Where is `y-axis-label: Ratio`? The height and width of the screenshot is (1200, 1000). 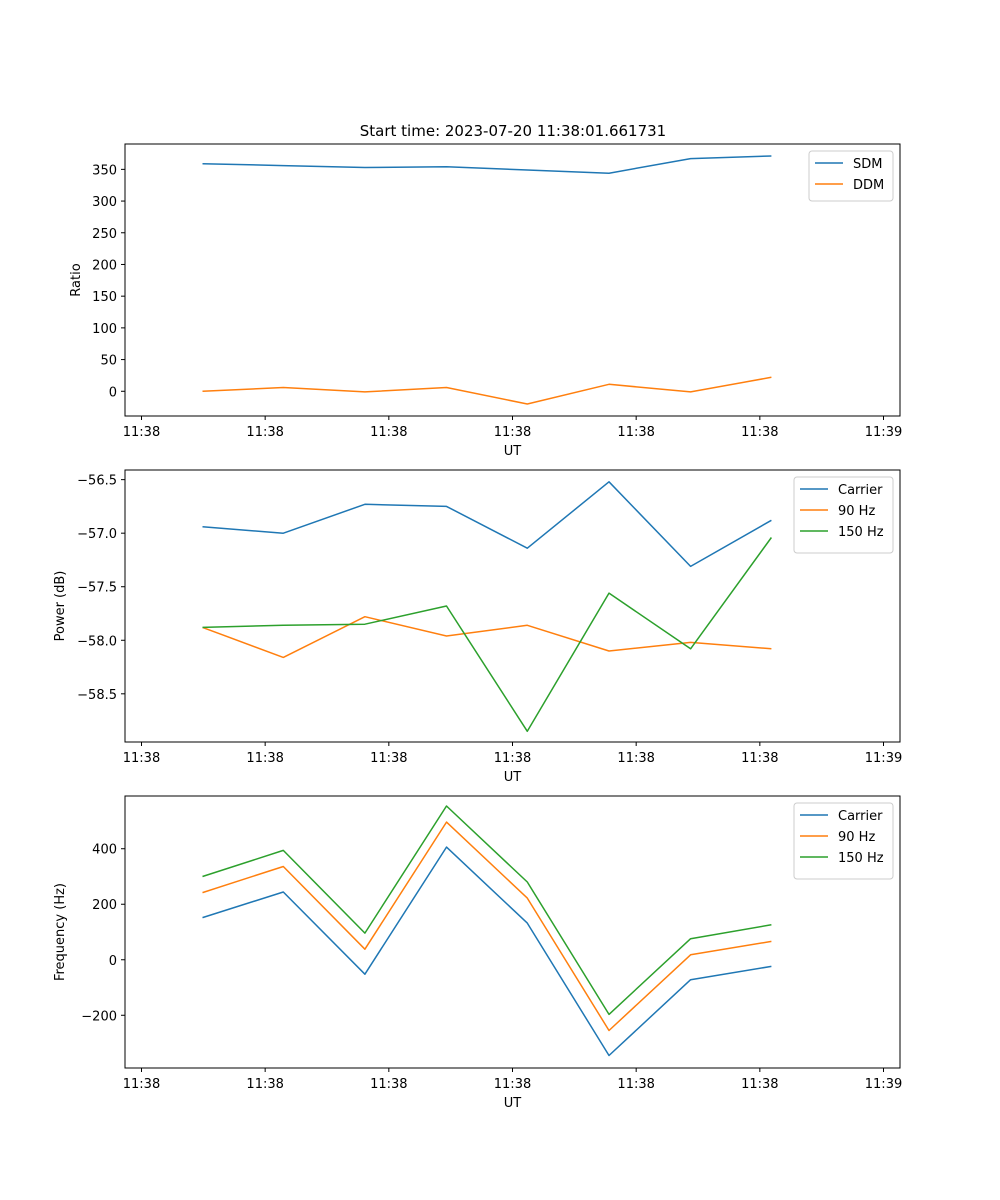
y-axis-label: Ratio is located at coordinates (76, 279).